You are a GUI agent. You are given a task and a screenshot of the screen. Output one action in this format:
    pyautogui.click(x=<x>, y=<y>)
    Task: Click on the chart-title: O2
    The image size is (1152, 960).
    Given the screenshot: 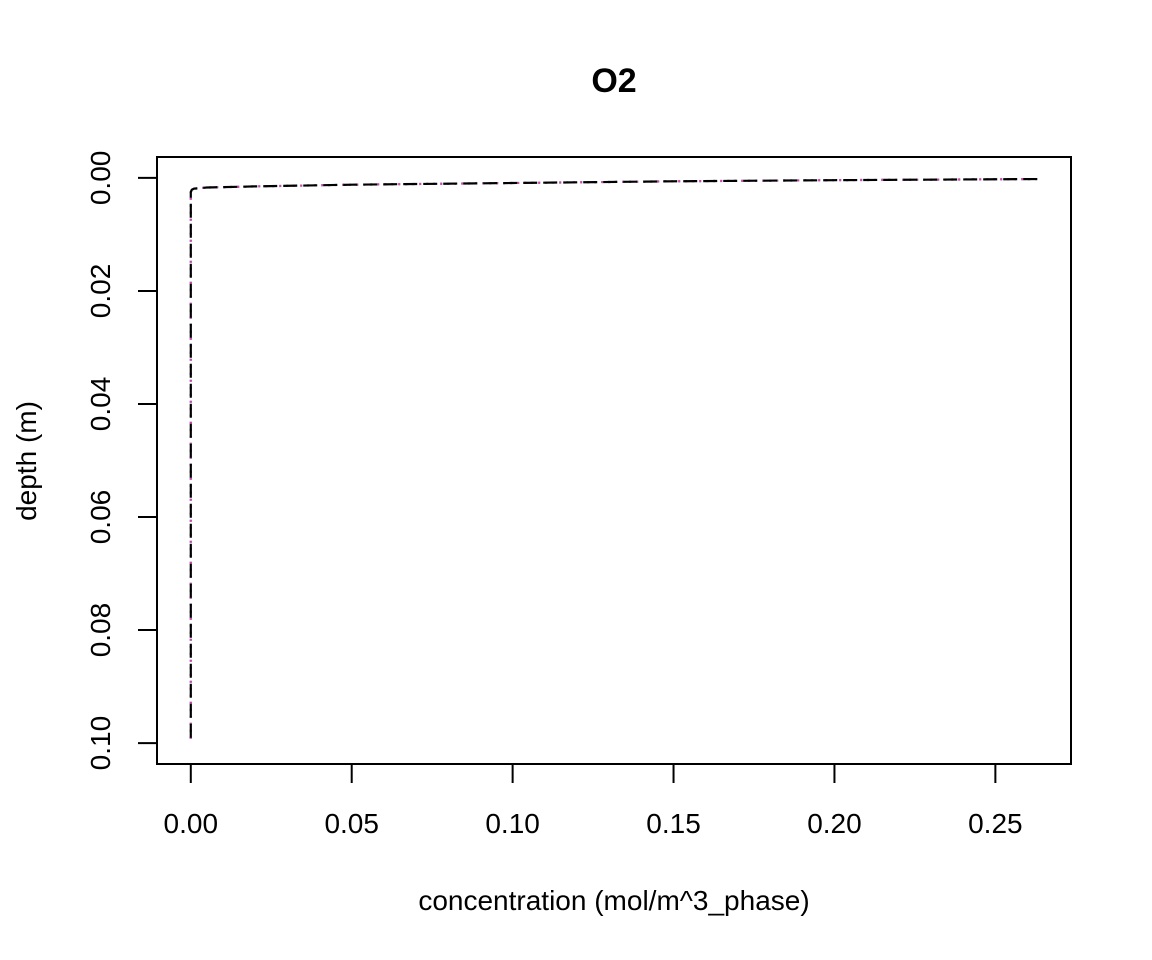 What is the action you would take?
    pyautogui.click(x=613, y=81)
    